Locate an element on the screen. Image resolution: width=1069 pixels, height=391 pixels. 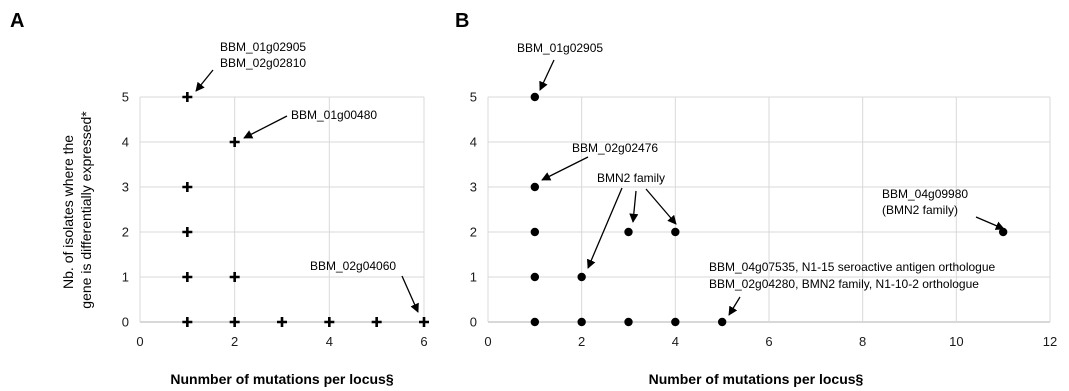
panel-a-y-tick-label: 0 is located at coordinates (125, 322).